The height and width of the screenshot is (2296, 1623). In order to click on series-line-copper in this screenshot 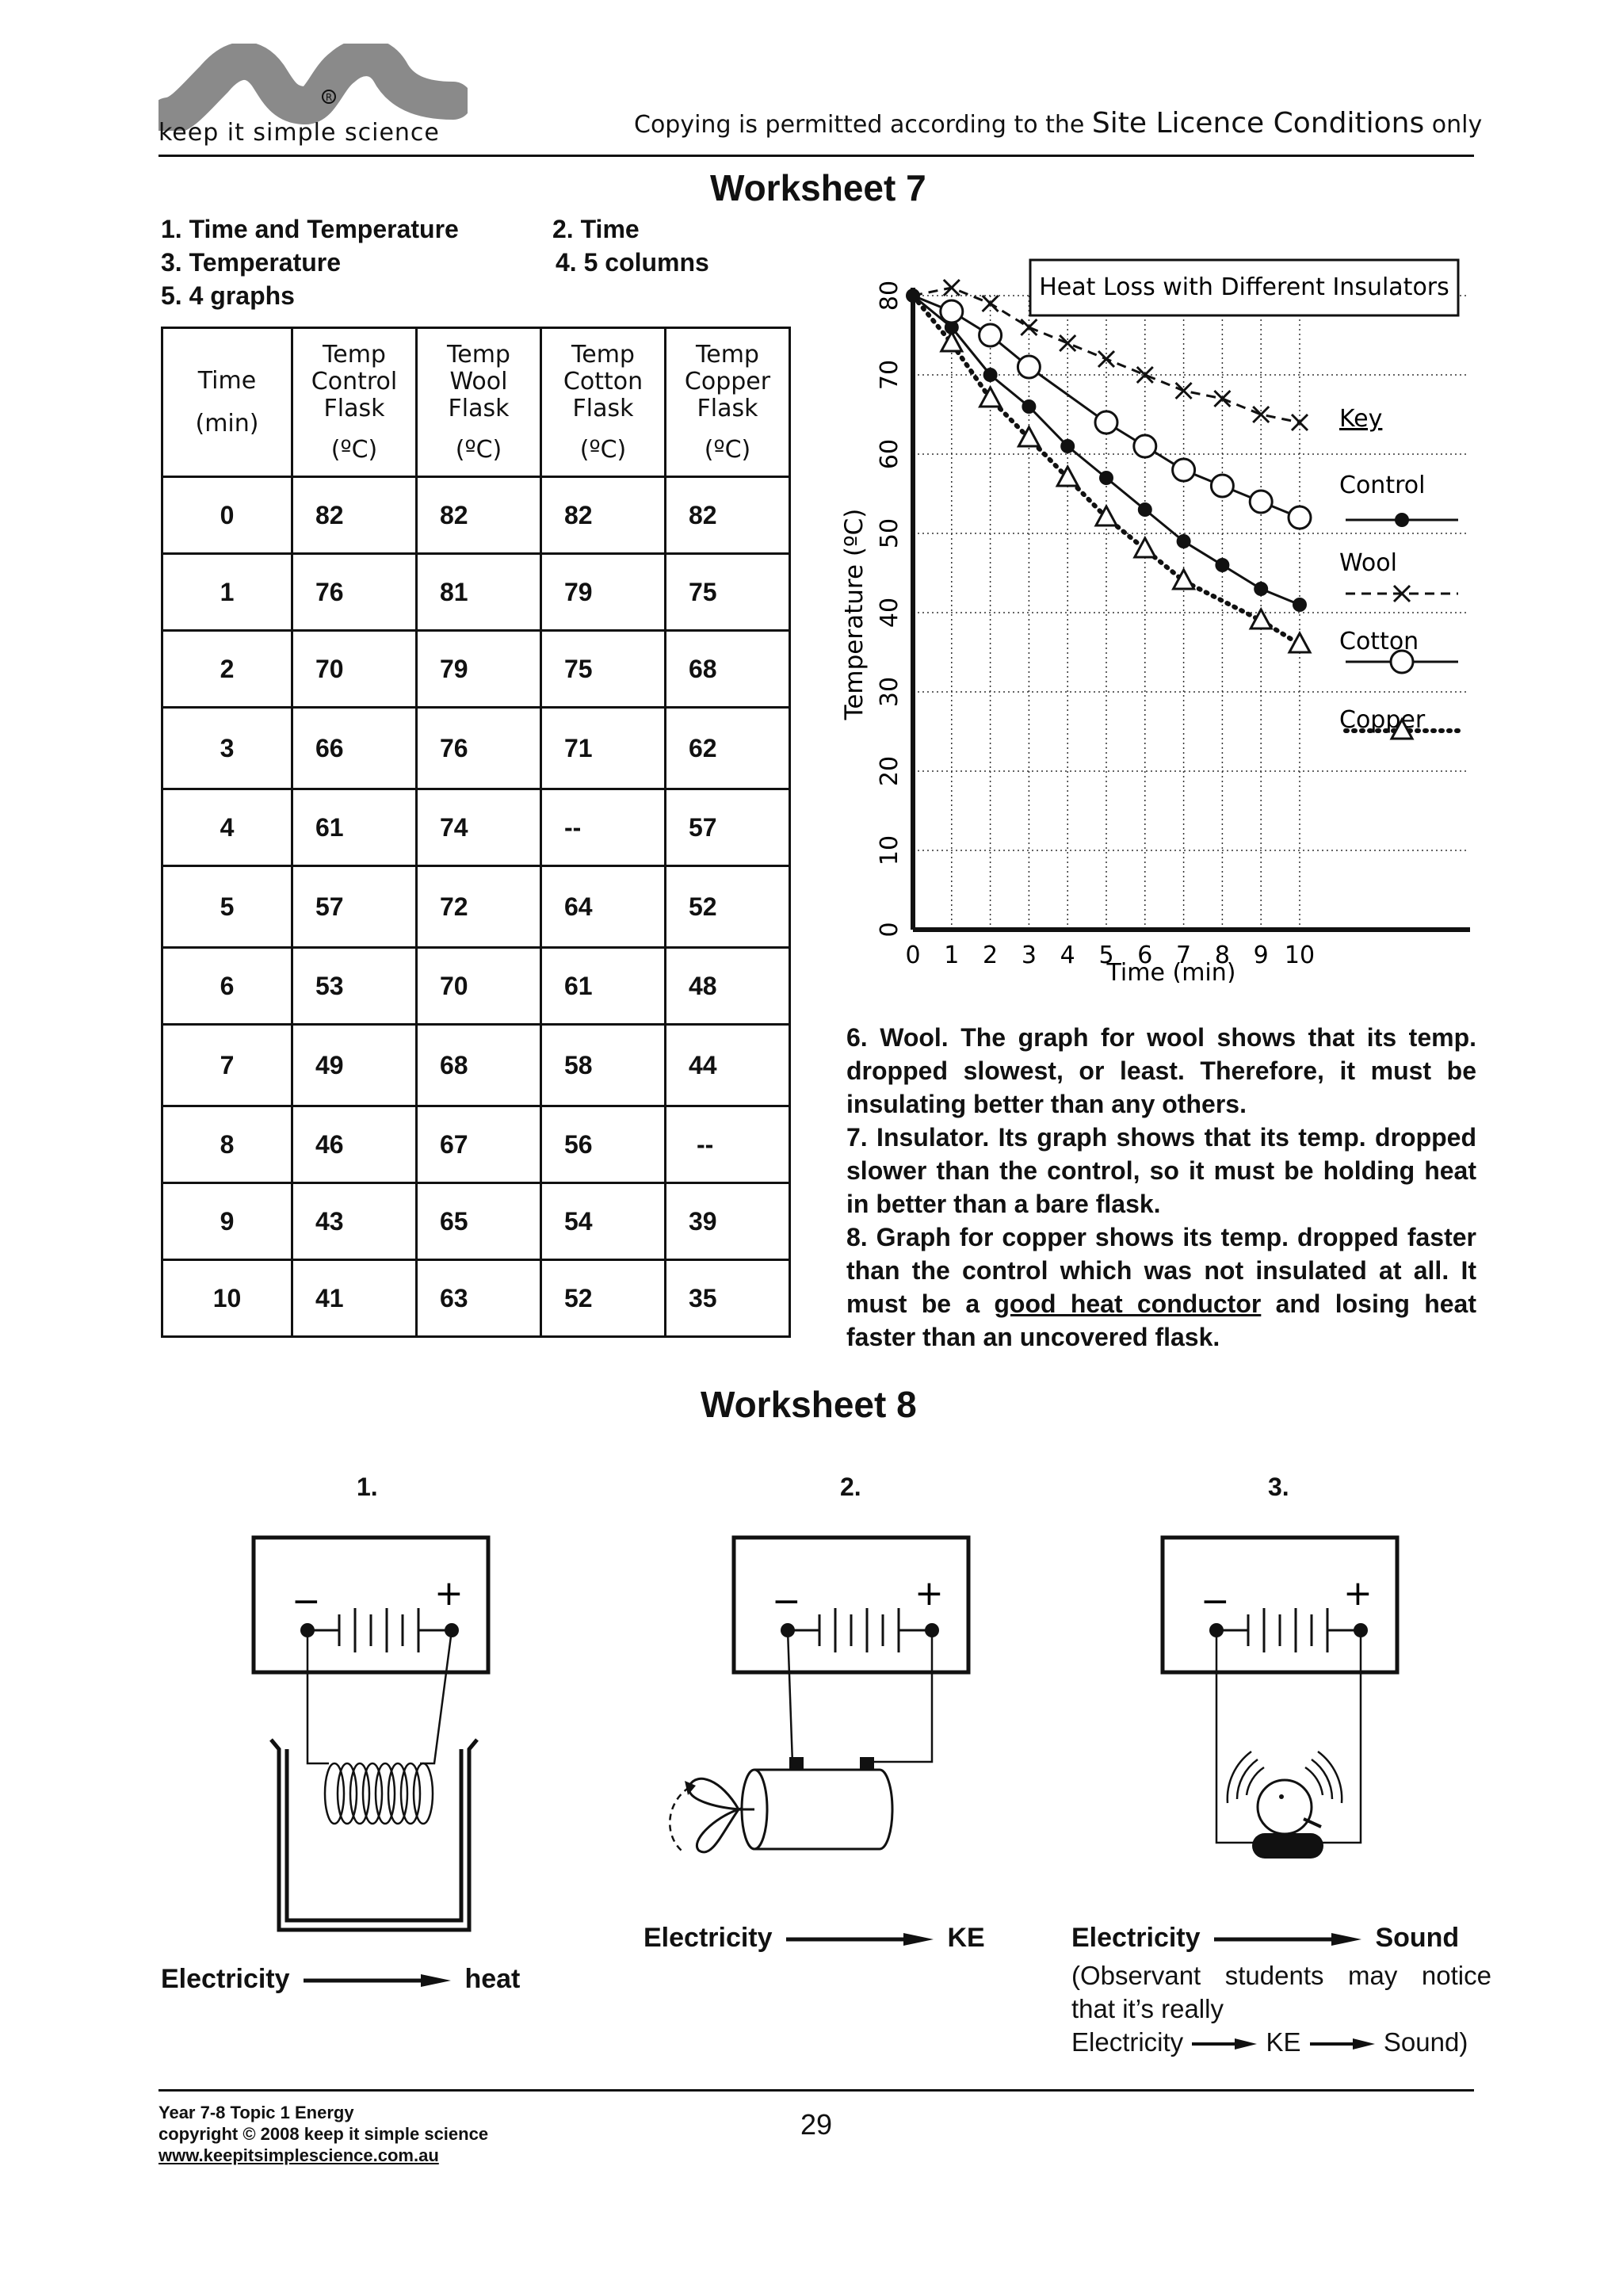, I will do `click(1106, 470)`.